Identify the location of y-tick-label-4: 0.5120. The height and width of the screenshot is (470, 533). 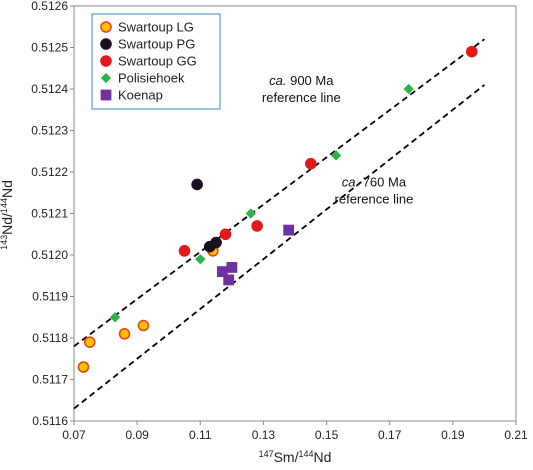
(49, 255).